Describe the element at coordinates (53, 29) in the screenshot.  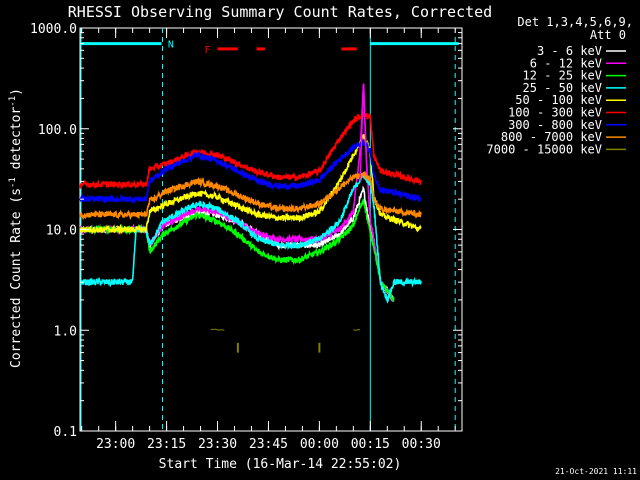
I see `y-tick-label: 1000.0` at that location.